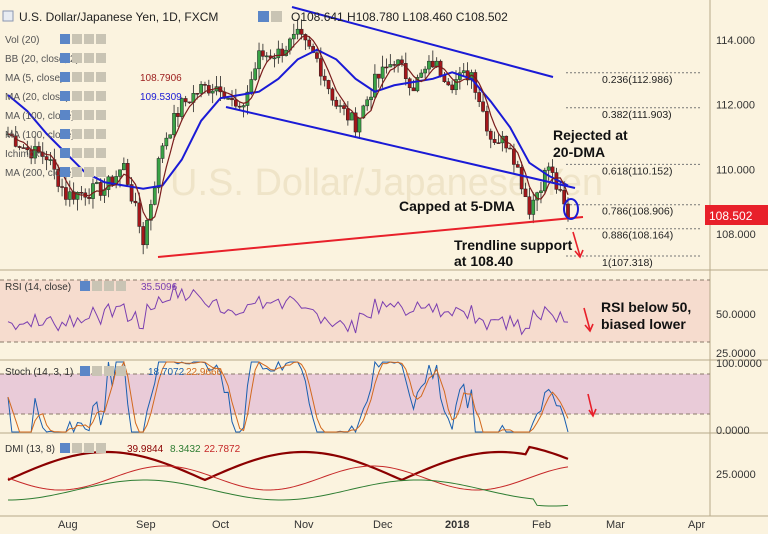 This screenshot has width=768, height=534. What do you see at coordinates (161, 97) in the screenshot?
I see `legend-value: 109.5309` at bounding box center [161, 97].